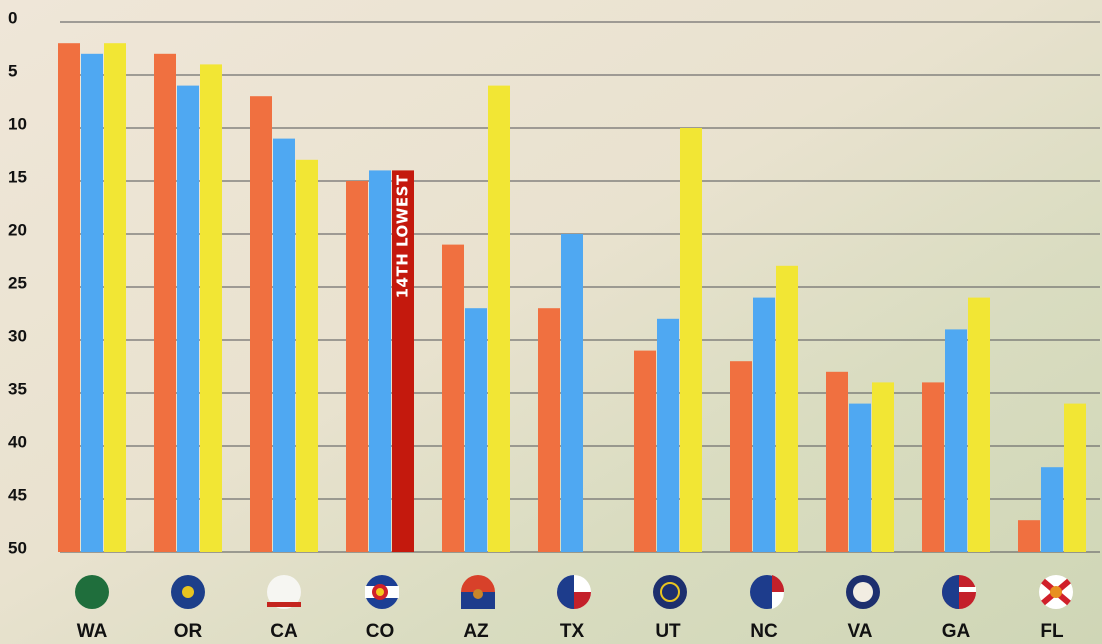 The image size is (1102, 644). I want to click on y-tick-label: 15, so click(17, 176).